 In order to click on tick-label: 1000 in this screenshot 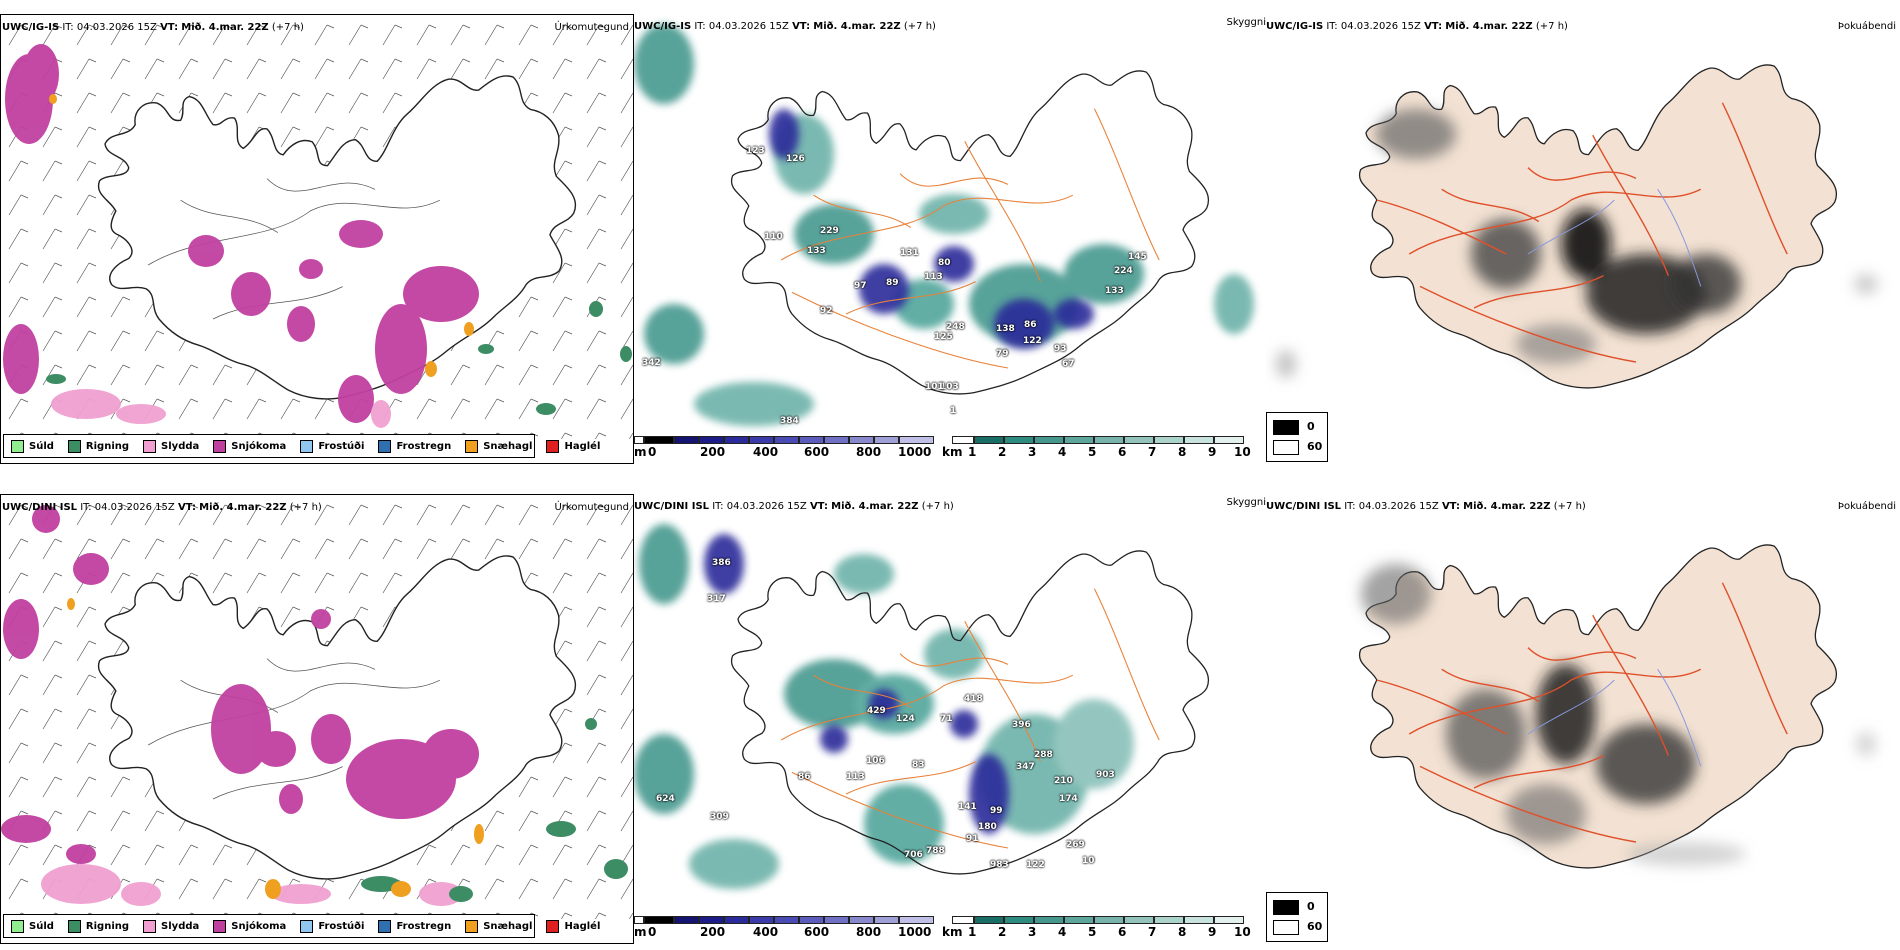, I will do `click(915, 452)`.